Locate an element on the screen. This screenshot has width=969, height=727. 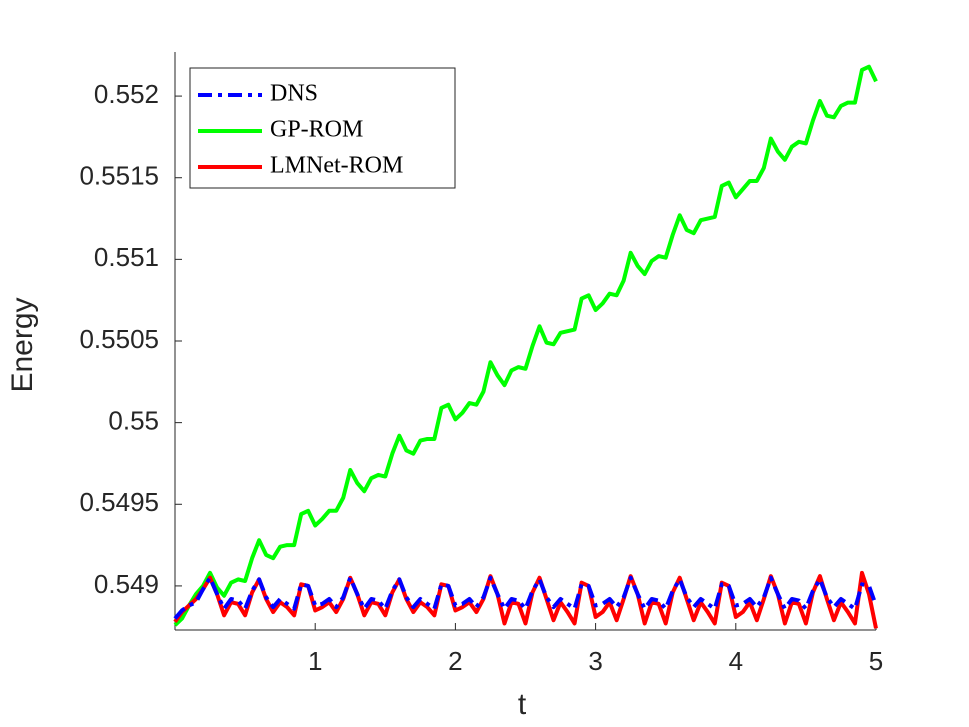
y-axis-label: Energy is located at coordinates (22, 344).